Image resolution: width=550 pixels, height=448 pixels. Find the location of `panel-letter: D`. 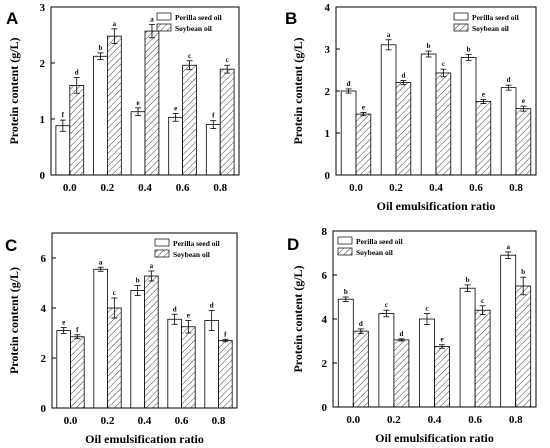

panel-letter: D is located at coordinates (293, 244).